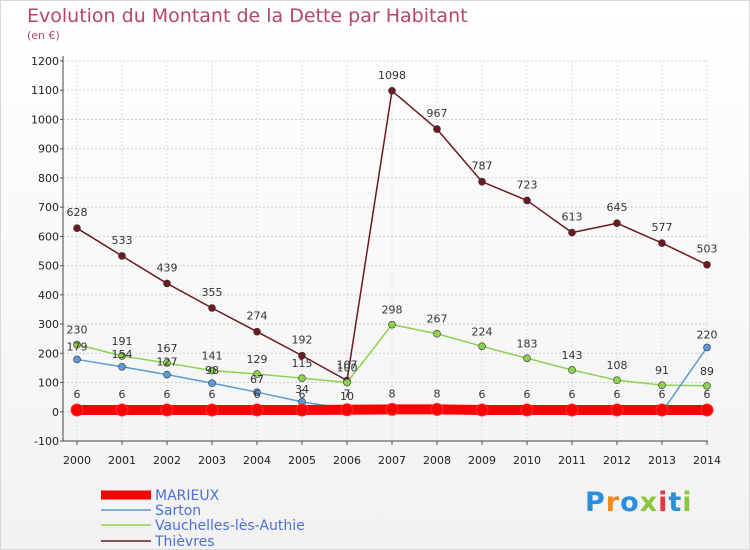 The height and width of the screenshot is (550, 750). I want to click on data-label-thi-vres: 439, so click(167, 267).